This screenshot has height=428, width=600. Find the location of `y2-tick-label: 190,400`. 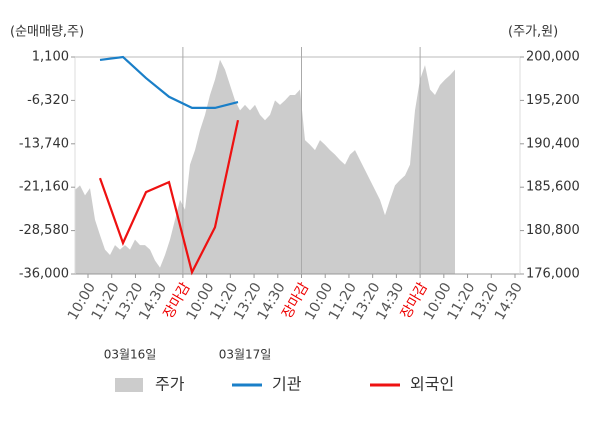

y2-tick-label: 190,400 is located at coordinates (553, 143).